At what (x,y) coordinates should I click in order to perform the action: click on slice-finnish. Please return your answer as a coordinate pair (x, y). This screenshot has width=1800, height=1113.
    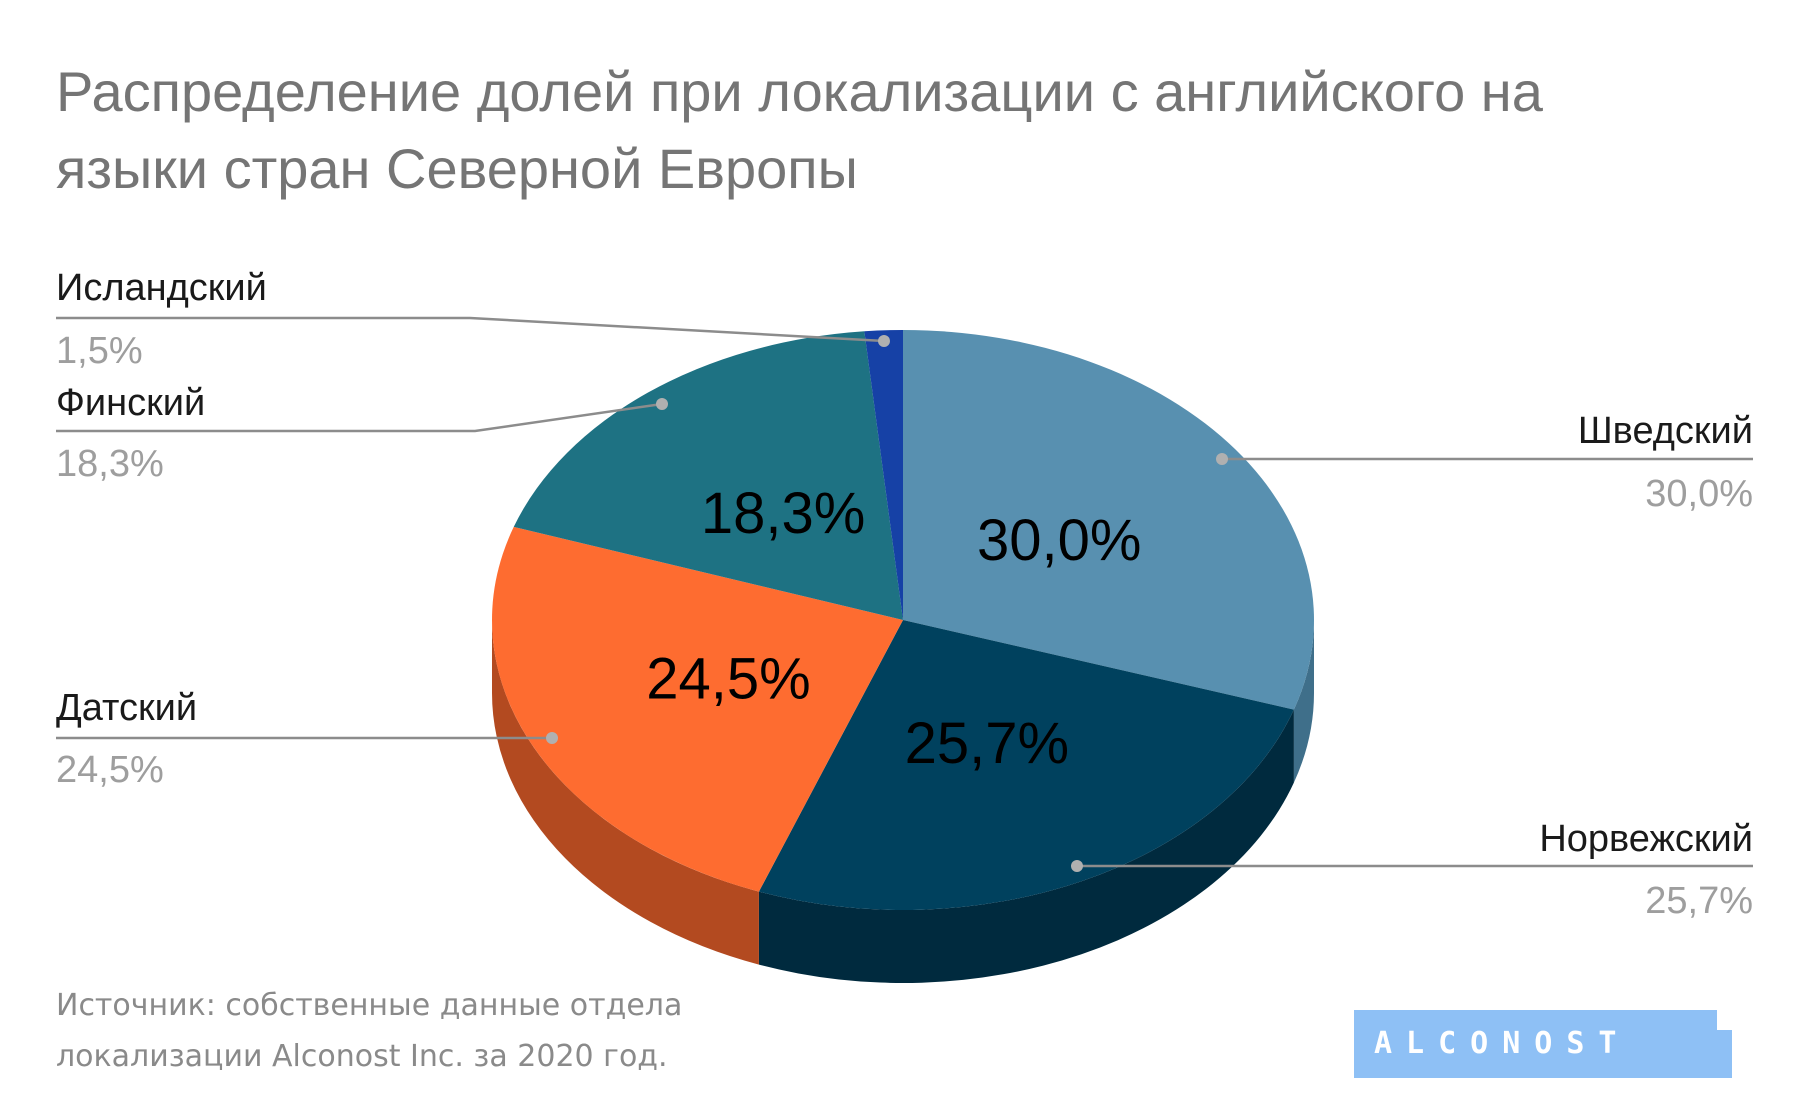
    Looking at the image, I should click on (708, 475).